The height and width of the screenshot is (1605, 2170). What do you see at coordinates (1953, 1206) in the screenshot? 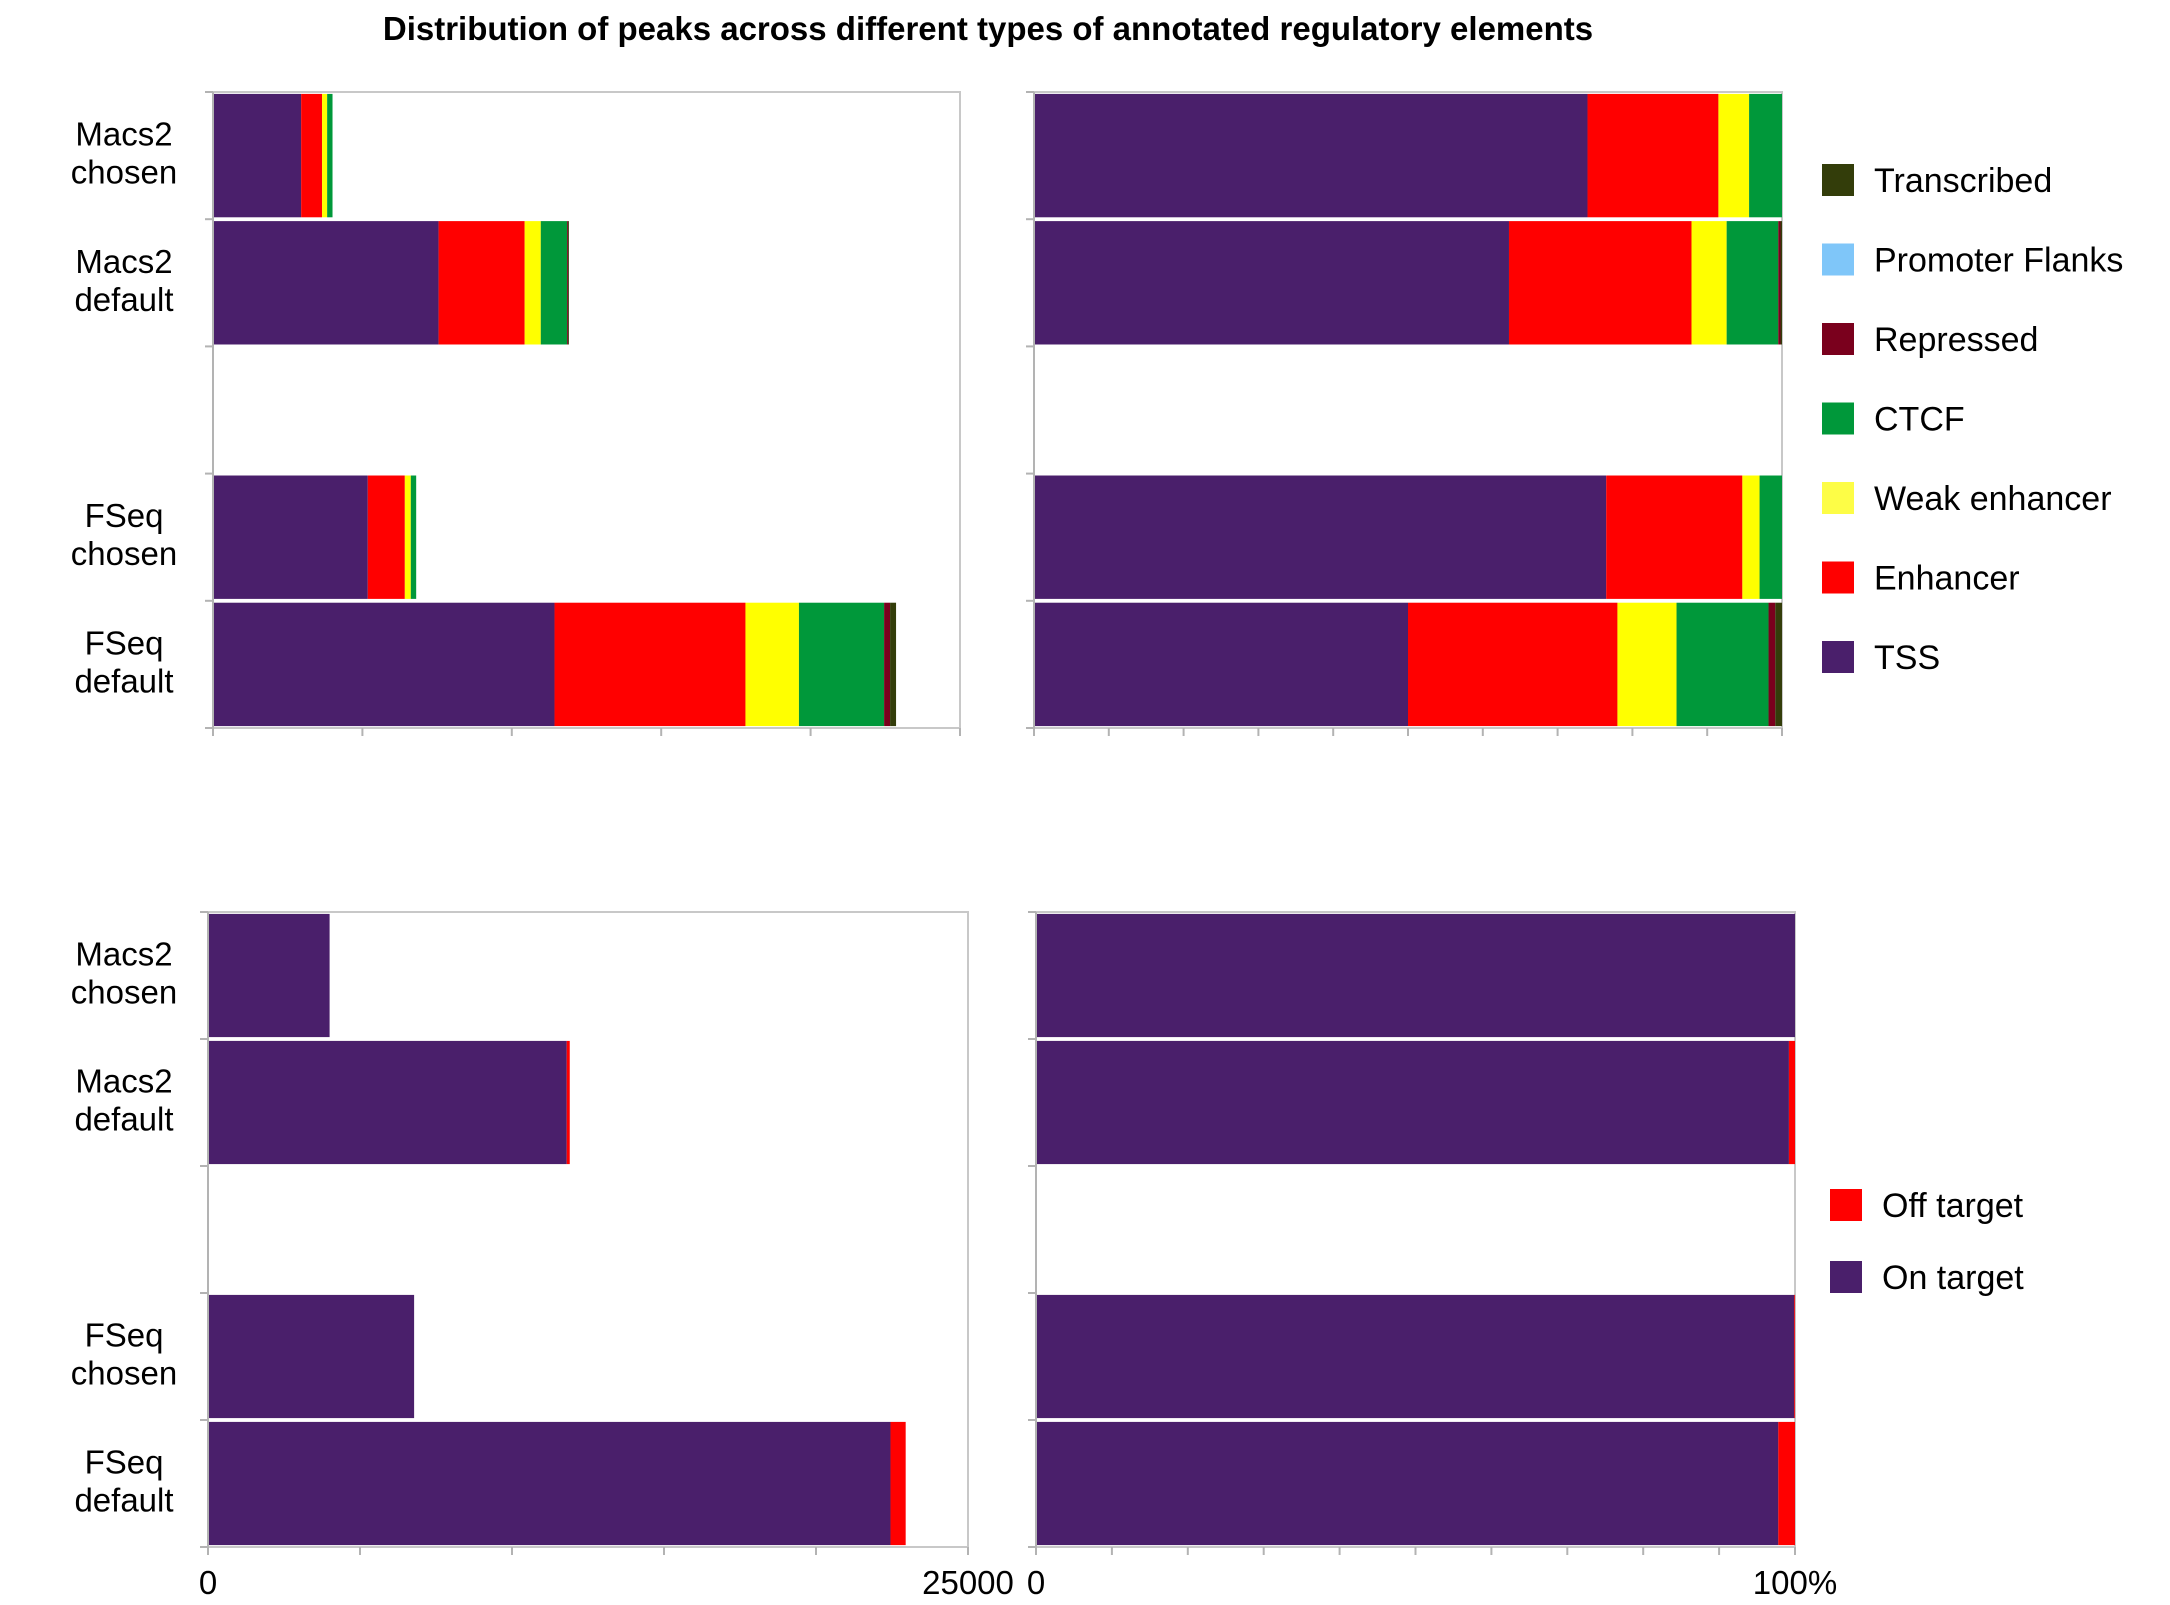
I see `legend-label: Off target` at bounding box center [1953, 1206].